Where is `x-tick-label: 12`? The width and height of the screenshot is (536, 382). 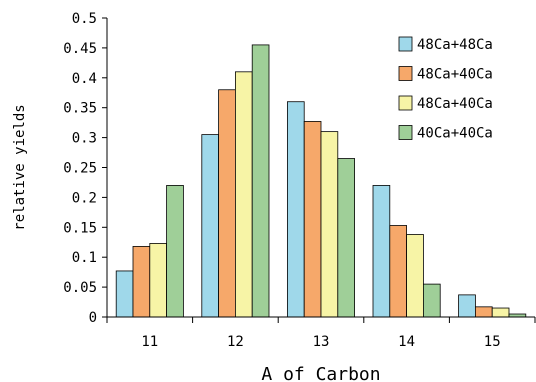
x-tick-label: 12 is located at coordinates (235, 342).